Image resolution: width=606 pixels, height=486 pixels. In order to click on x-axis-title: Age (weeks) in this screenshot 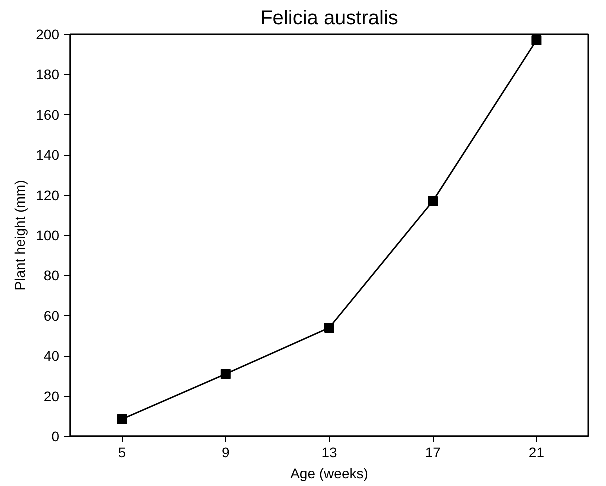, I will do `click(329, 474)`.